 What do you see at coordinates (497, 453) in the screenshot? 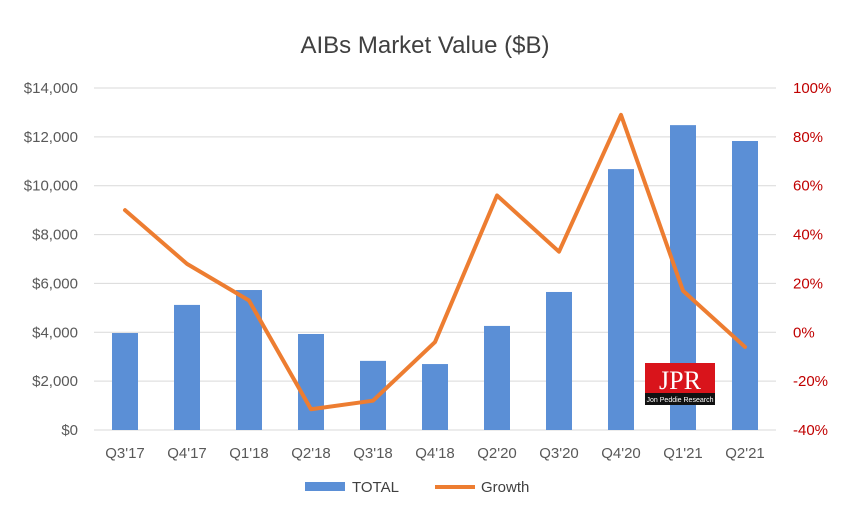
I see `x-tick-label: Q2'20` at bounding box center [497, 453].